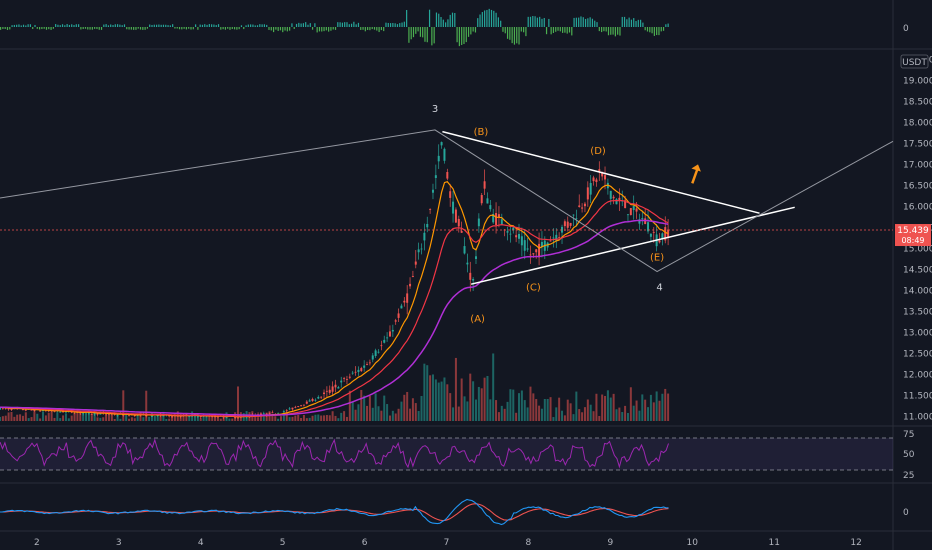 This screenshot has width=932, height=550. What do you see at coordinates (908, 435) in the screenshot?
I see `rsi-tick-75: 75` at bounding box center [908, 435].